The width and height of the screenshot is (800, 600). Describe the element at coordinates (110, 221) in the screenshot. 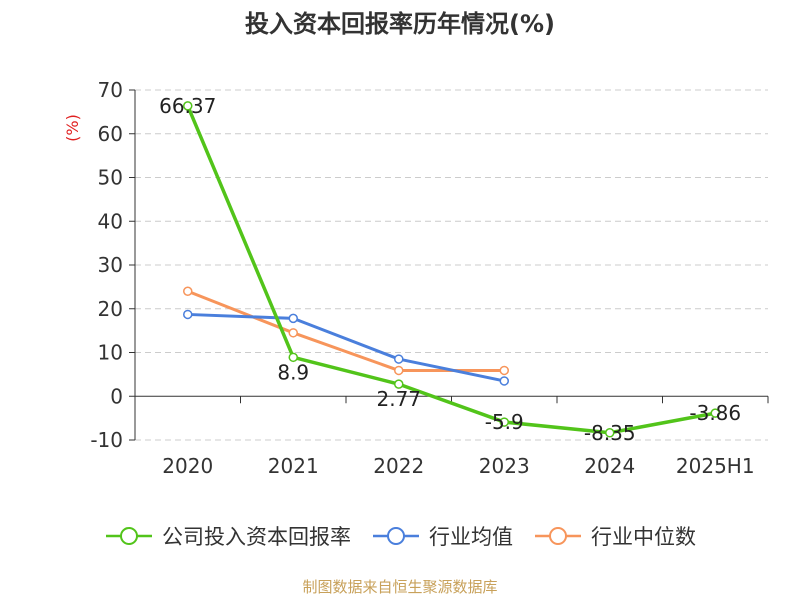

I see `y-tick-label: 40` at that location.